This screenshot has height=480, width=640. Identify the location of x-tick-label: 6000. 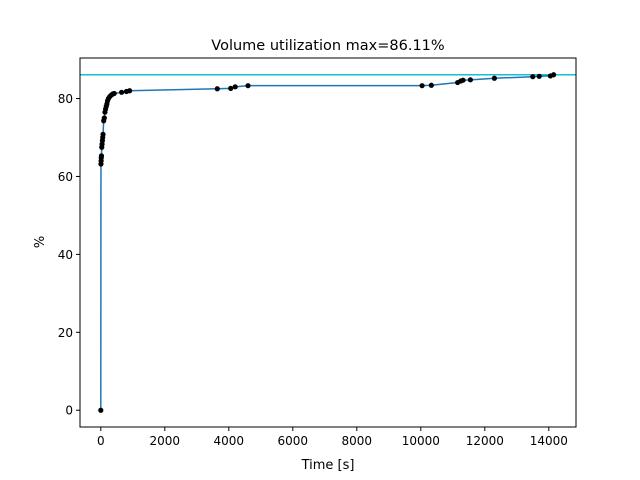
(293, 441).